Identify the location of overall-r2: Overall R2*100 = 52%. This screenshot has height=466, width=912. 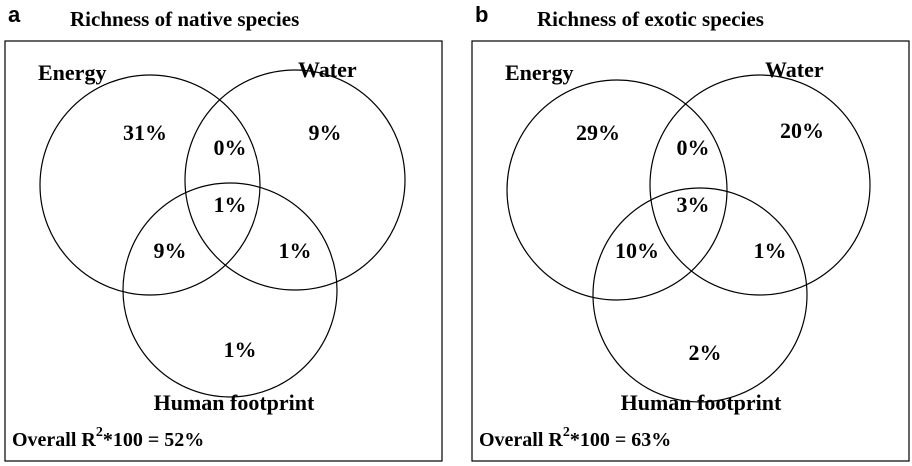
(108, 437).